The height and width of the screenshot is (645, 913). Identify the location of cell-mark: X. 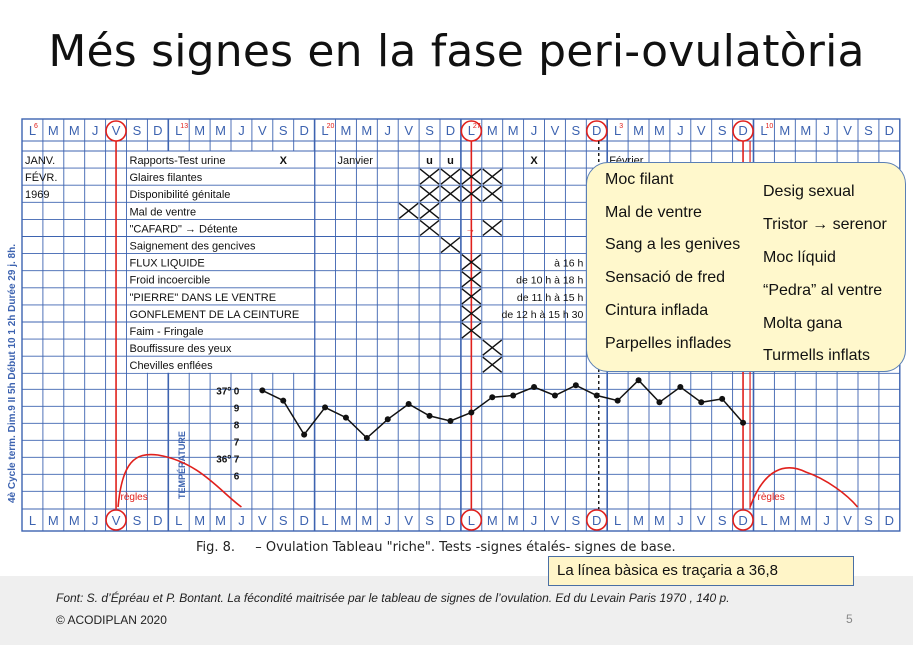
(284, 161).